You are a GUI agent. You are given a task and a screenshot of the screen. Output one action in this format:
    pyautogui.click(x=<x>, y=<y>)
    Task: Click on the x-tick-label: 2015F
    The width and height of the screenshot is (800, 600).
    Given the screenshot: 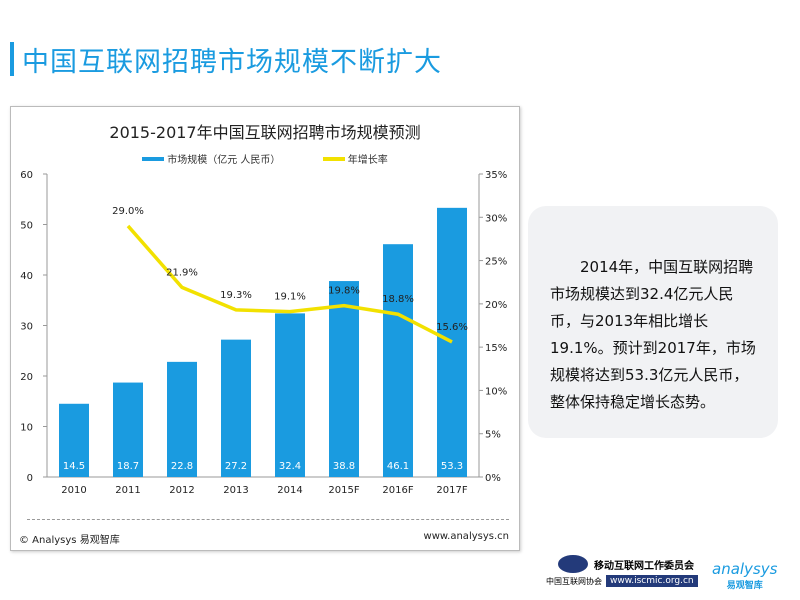 What is the action you would take?
    pyautogui.click(x=343, y=490)
    